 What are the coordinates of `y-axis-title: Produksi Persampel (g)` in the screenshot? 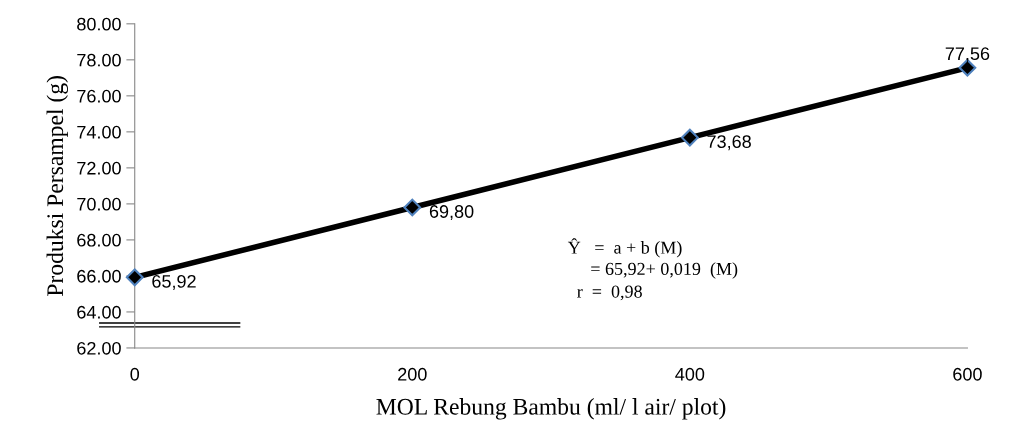 It's located at (57, 186).